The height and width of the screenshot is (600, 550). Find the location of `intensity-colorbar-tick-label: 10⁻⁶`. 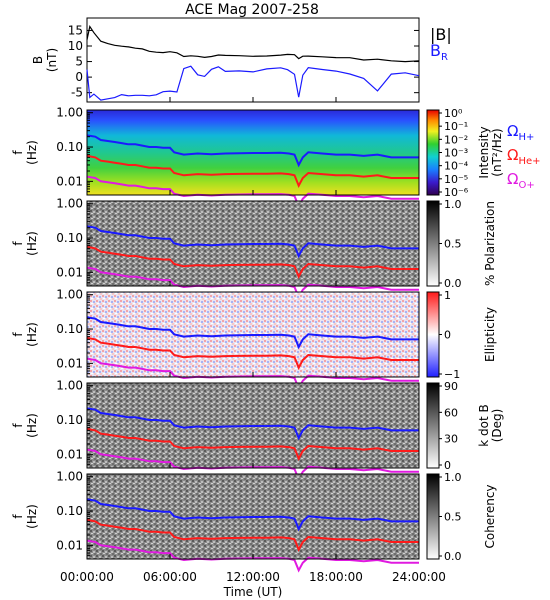

intensity-colorbar-tick-label: 10⁻⁶ is located at coordinates (456, 192).